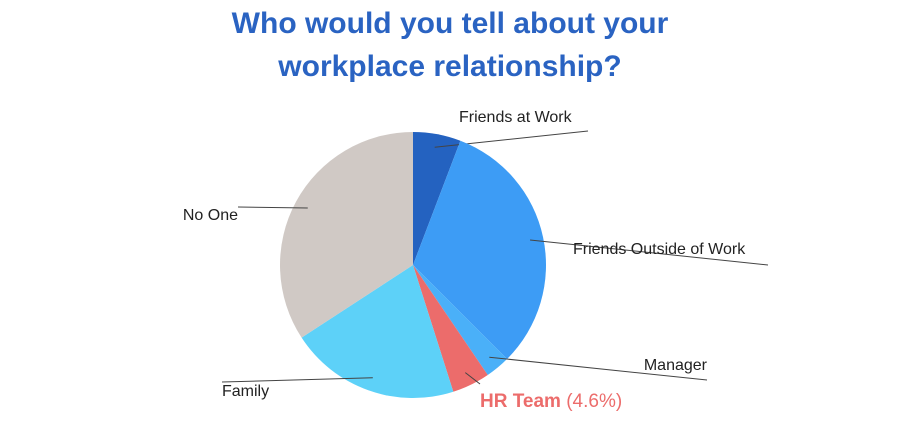 Image resolution: width=900 pixels, height=442 pixels. What do you see at coordinates (676, 365) in the screenshot?
I see `category-label: Manager` at bounding box center [676, 365].